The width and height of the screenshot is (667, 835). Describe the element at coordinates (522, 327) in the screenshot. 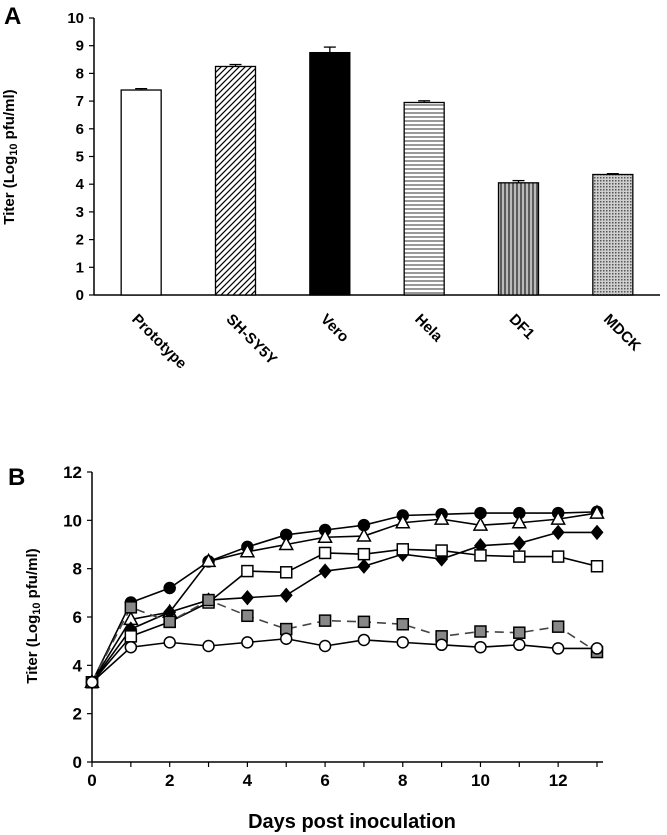

I see `category-label: DF1` at that location.